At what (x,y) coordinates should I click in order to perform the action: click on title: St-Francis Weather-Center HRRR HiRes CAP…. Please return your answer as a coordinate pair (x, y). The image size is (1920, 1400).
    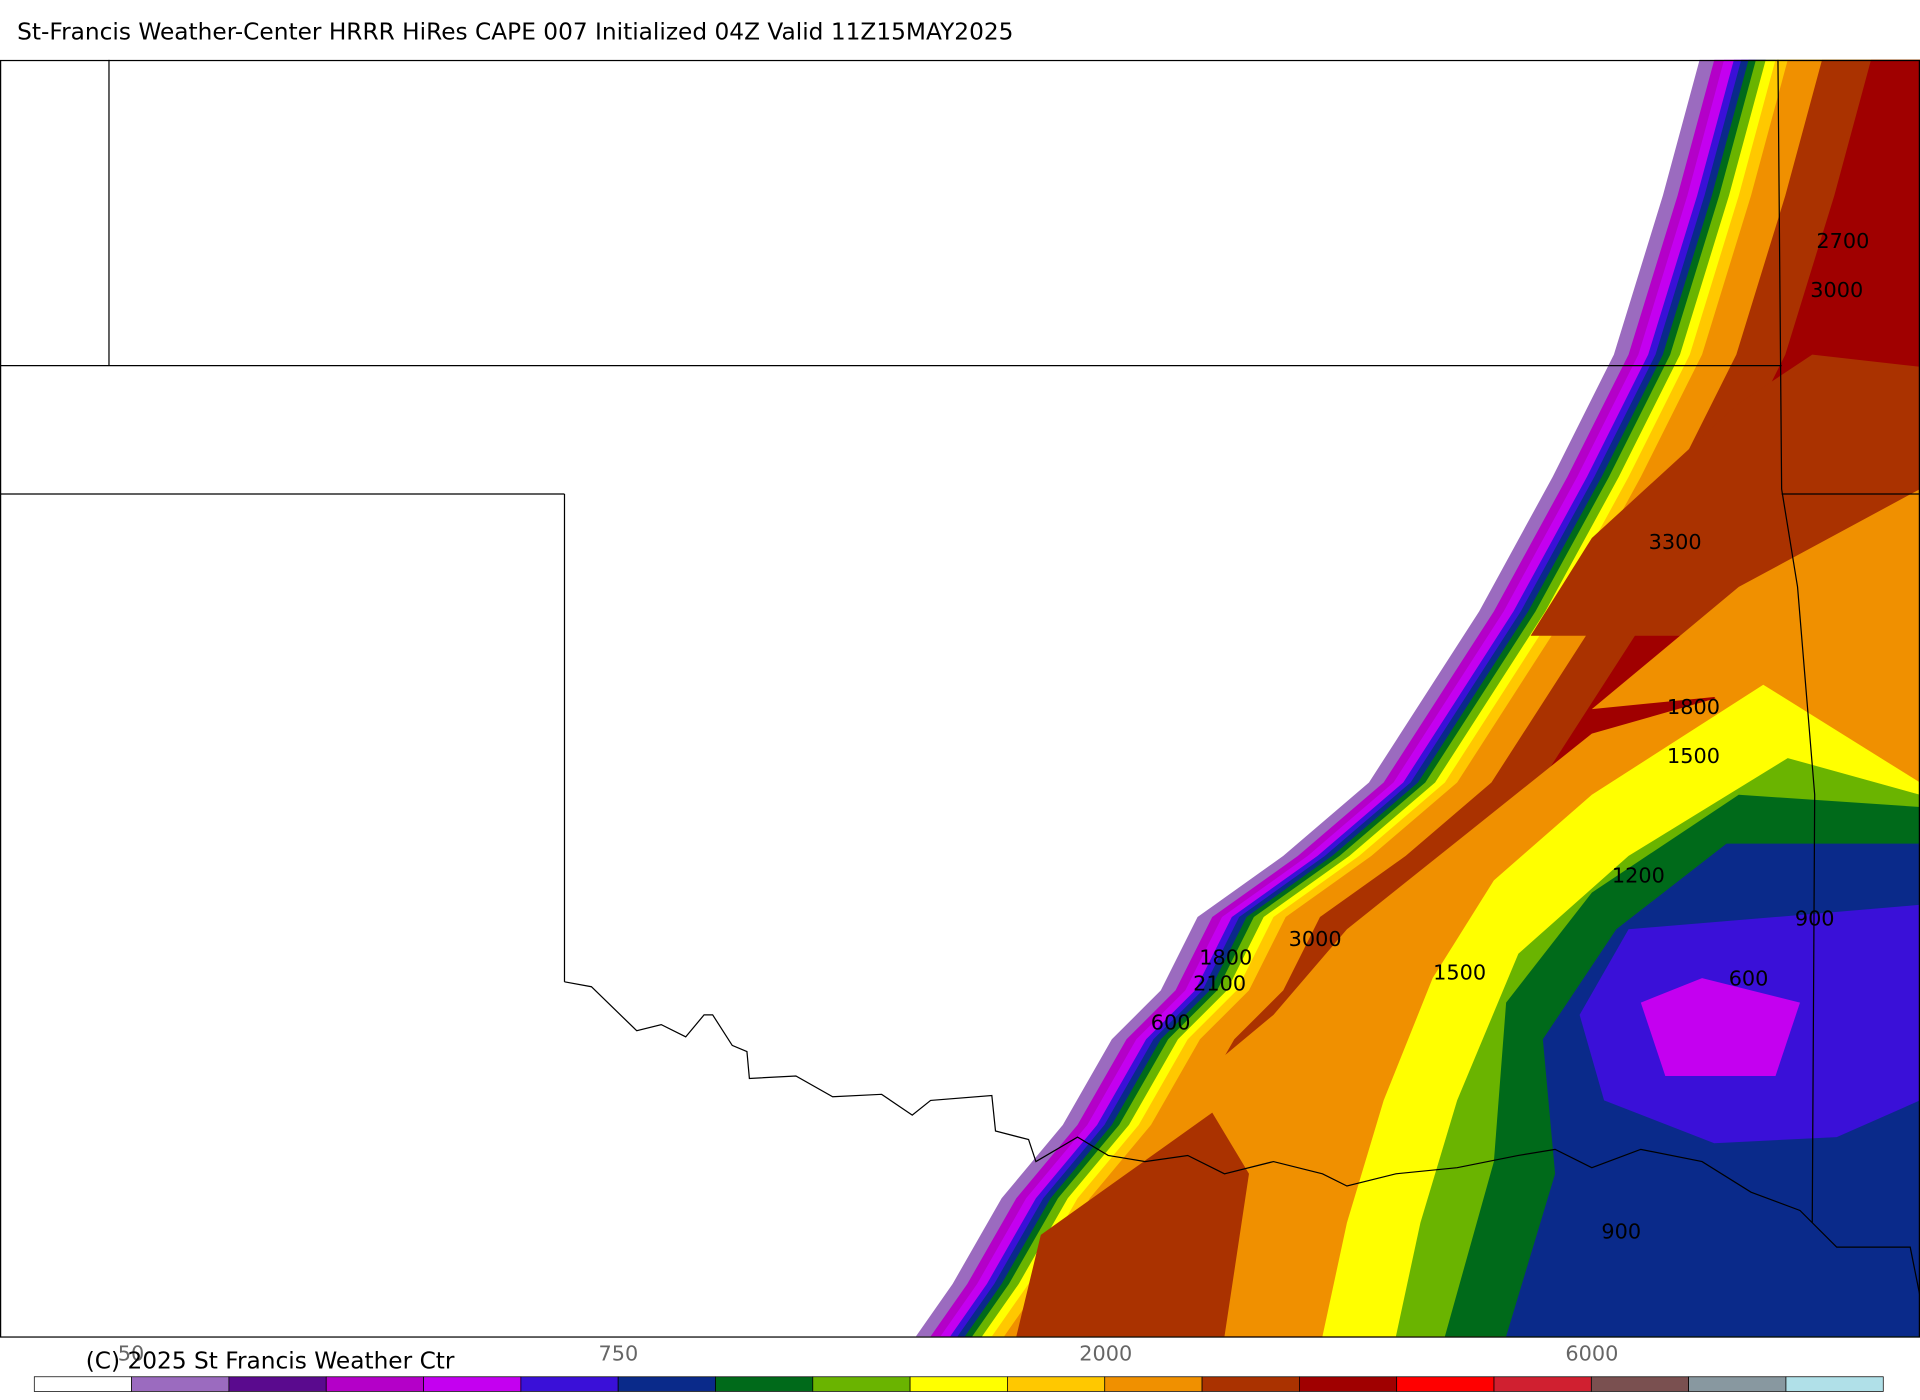
    Looking at the image, I should click on (515, 32).